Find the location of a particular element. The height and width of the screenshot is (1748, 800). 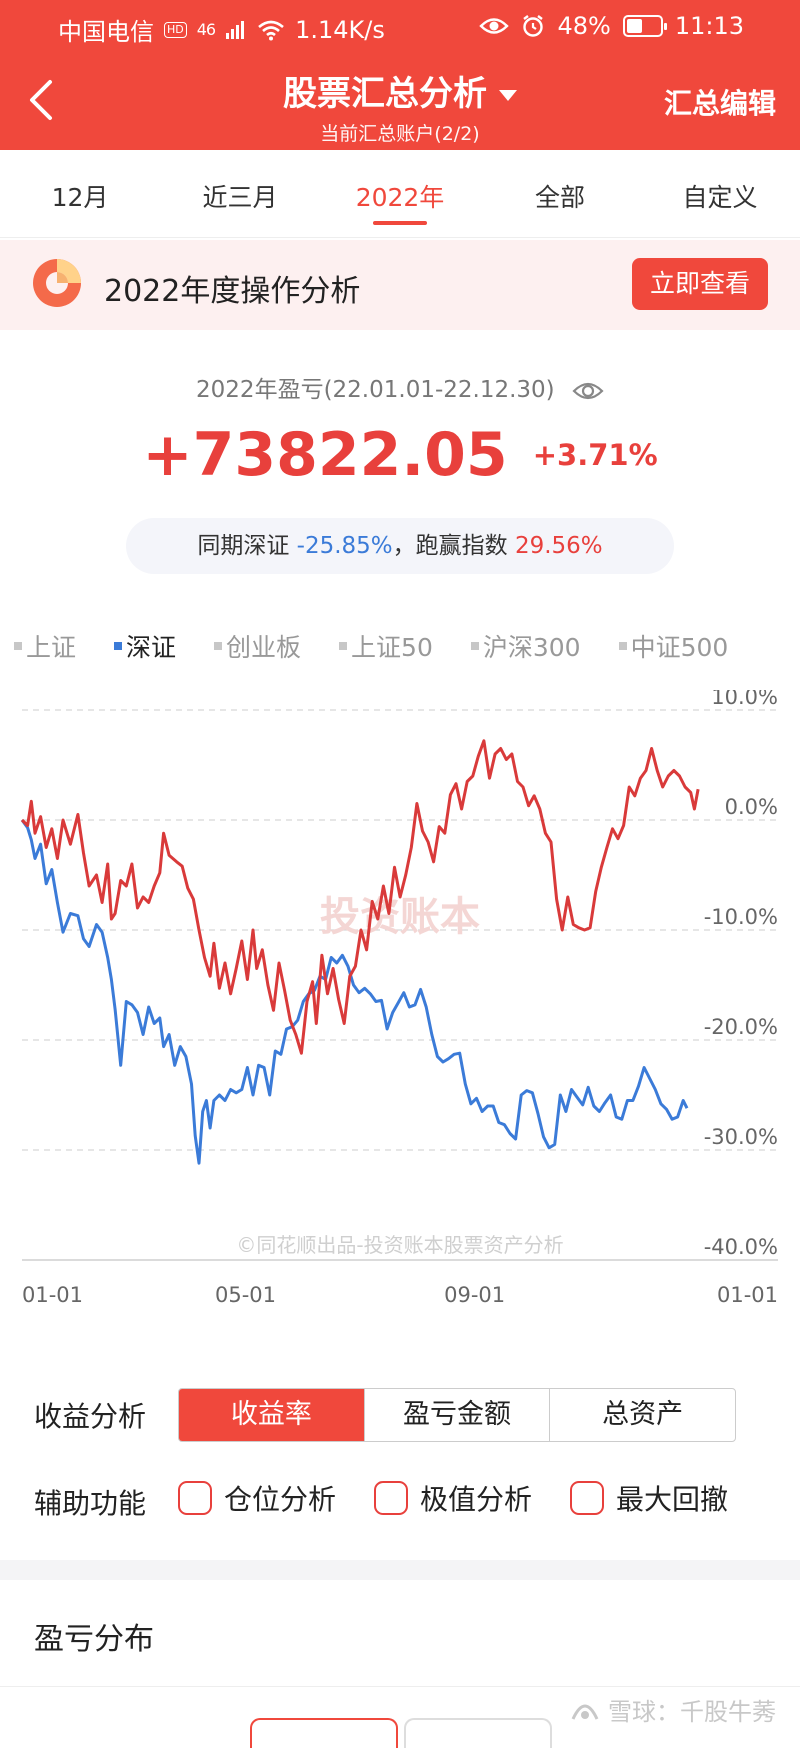

chart-watermark: 投资账本 is located at coordinates (400, 917).